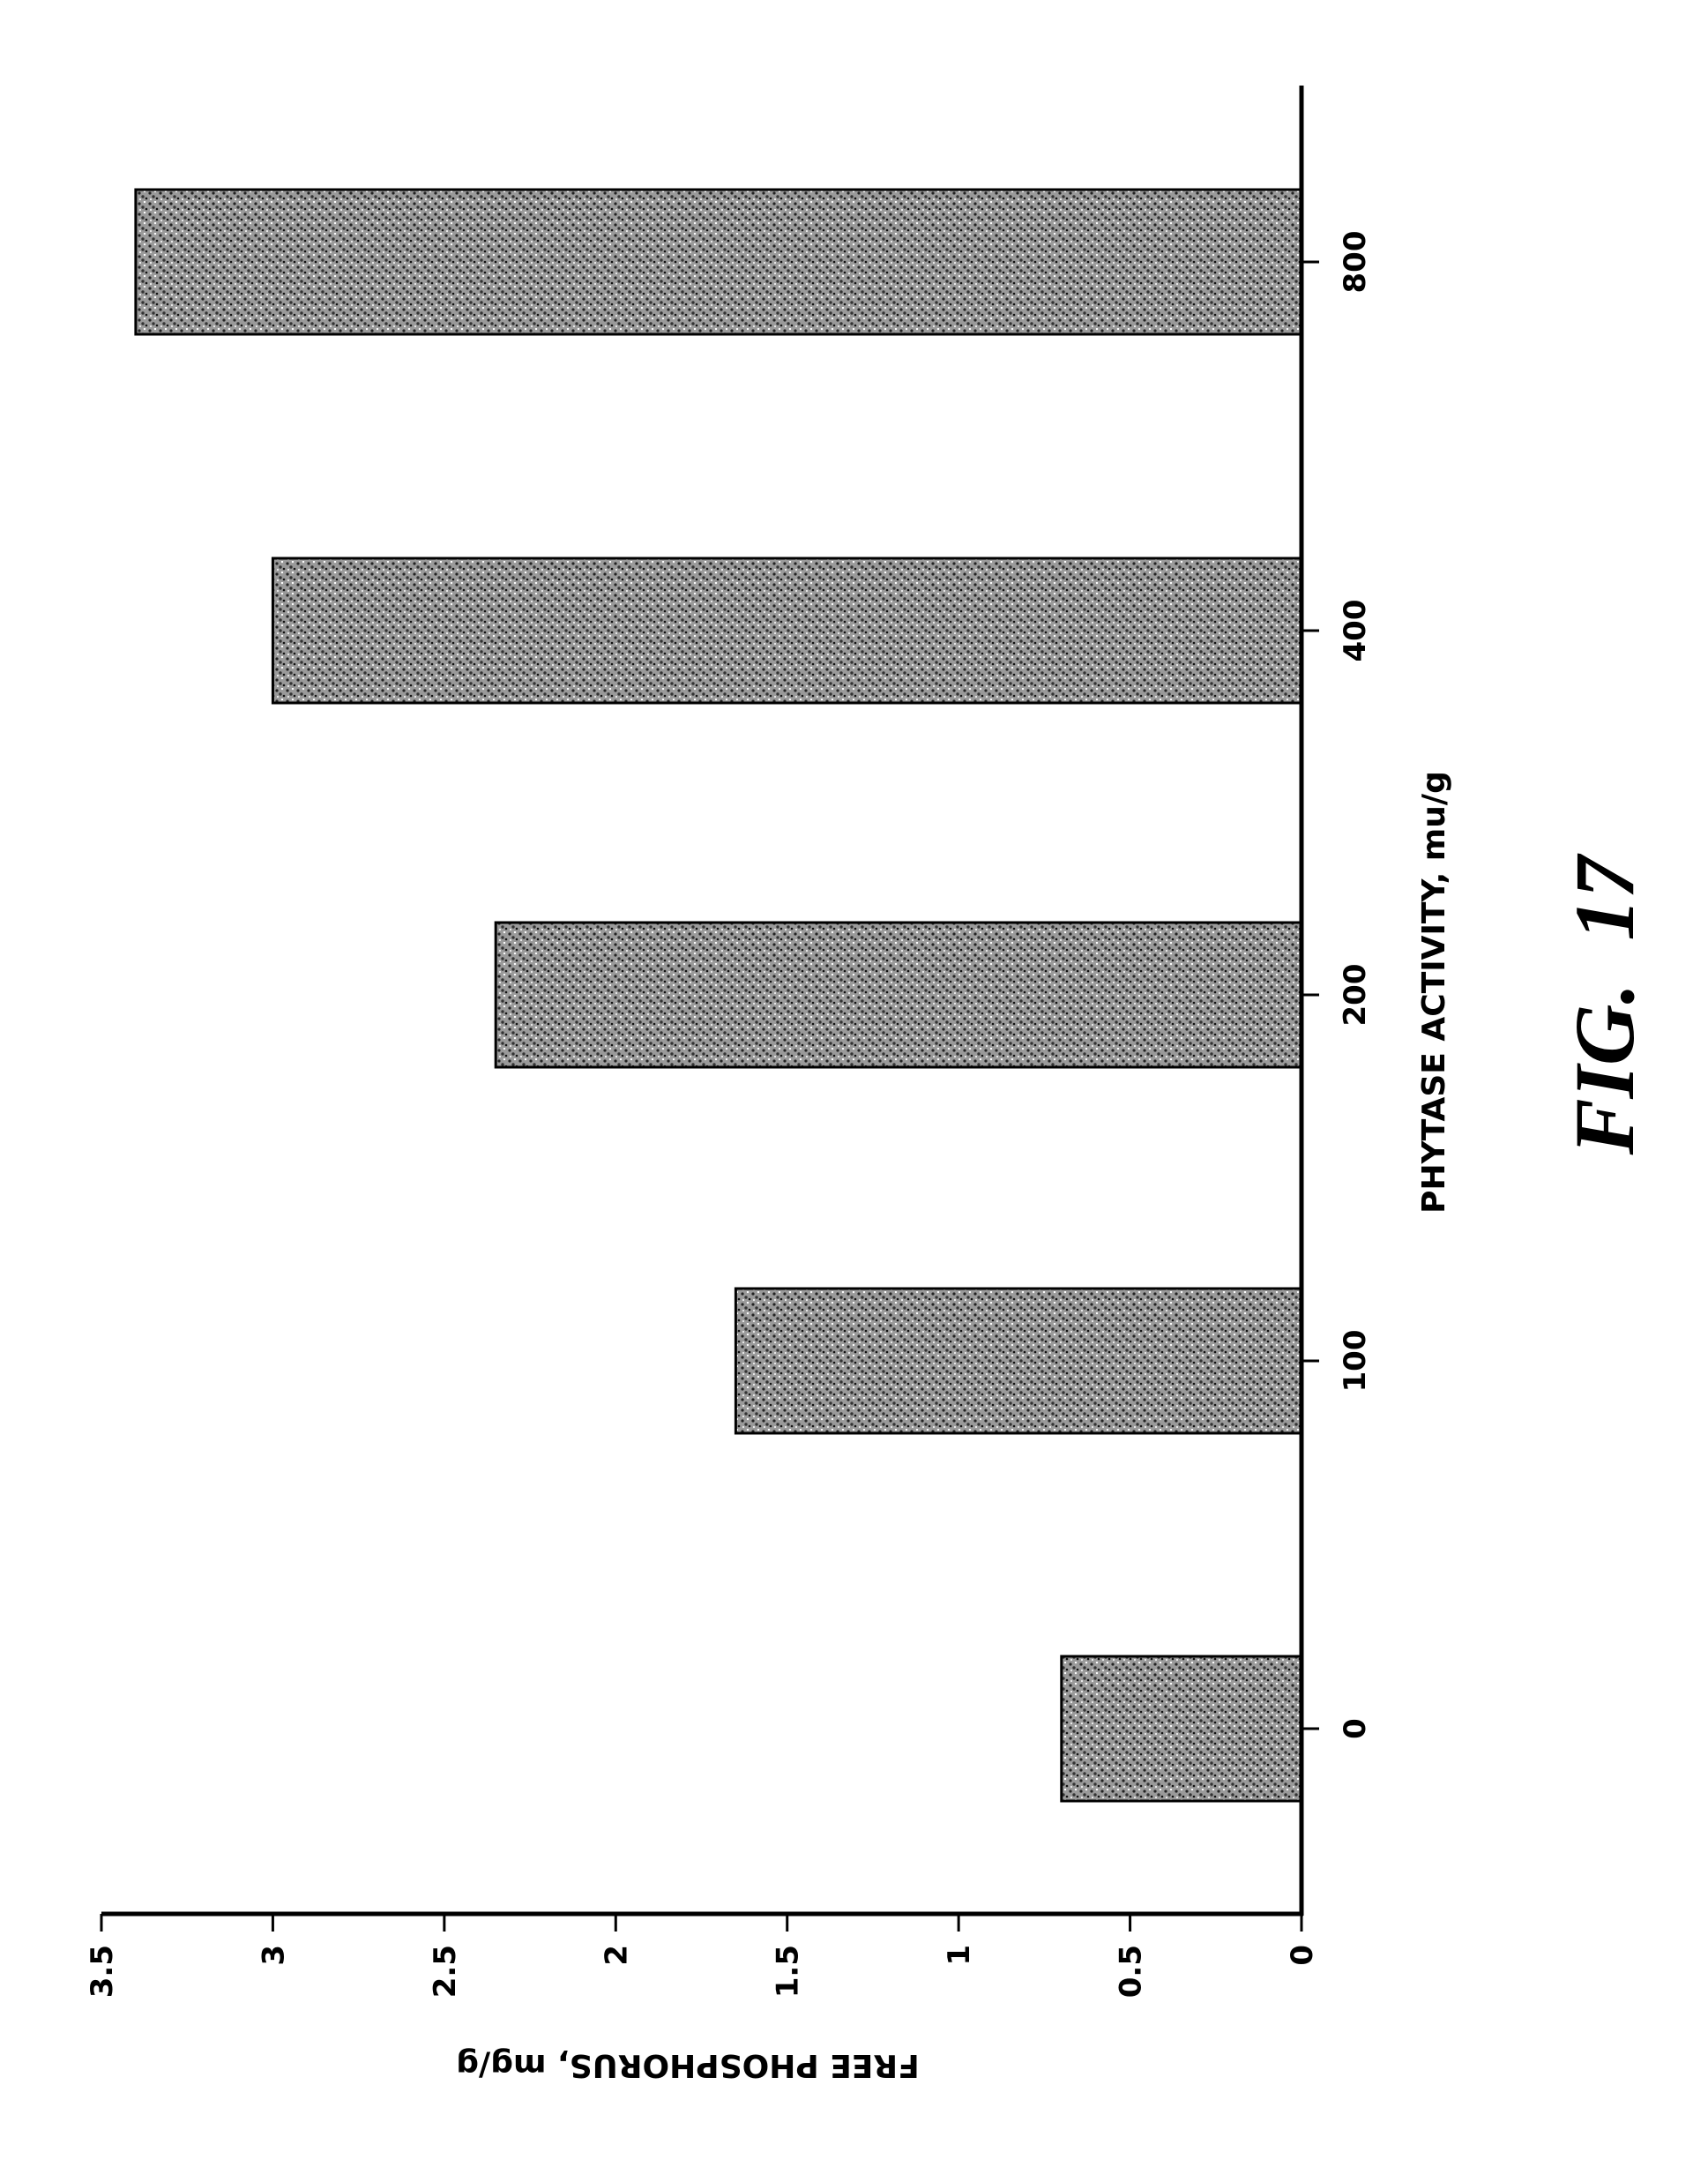 This screenshot has height=2167, width=1708. What do you see at coordinates (960, 1956) in the screenshot?
I see `y-tick-label: 1` at bounding box center [960, 1956].